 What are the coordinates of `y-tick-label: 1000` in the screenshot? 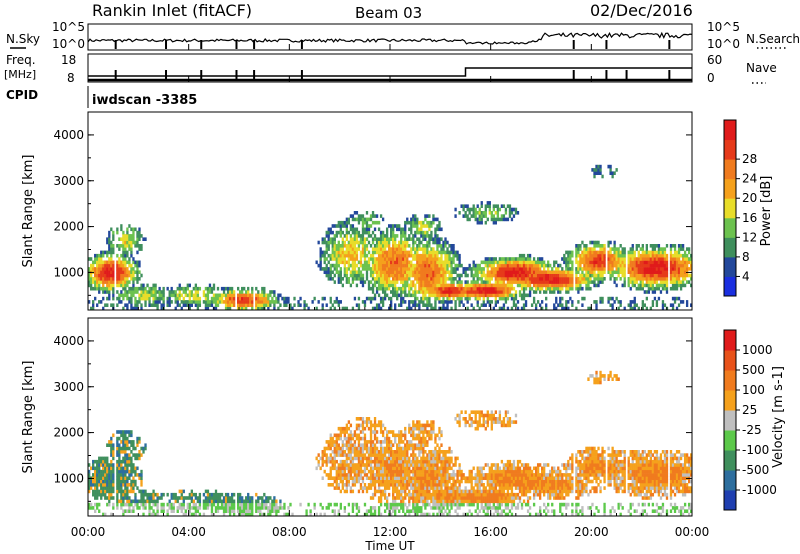 It's located at (68, 272).